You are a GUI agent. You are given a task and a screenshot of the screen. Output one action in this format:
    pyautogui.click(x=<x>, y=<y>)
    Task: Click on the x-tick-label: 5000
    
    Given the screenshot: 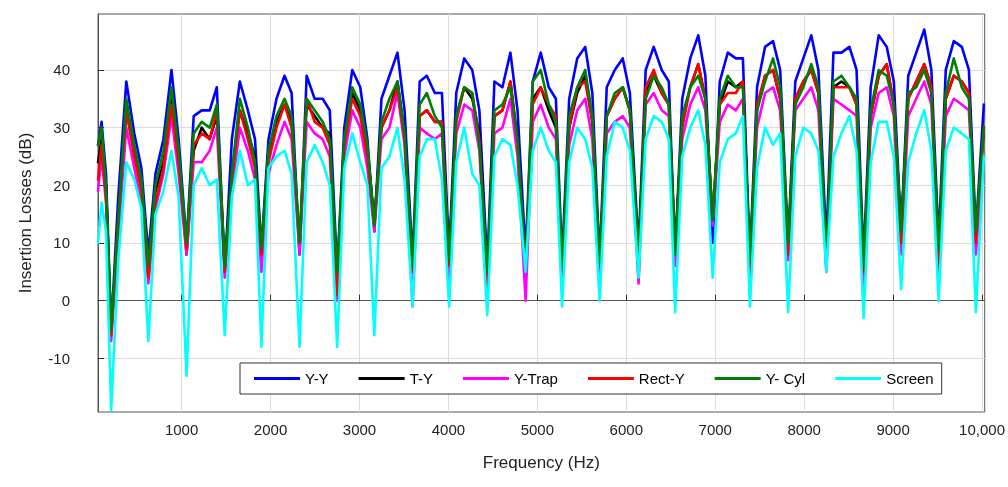 What is the action you would take?
    pyautogui.click(x=537, y=429)
    